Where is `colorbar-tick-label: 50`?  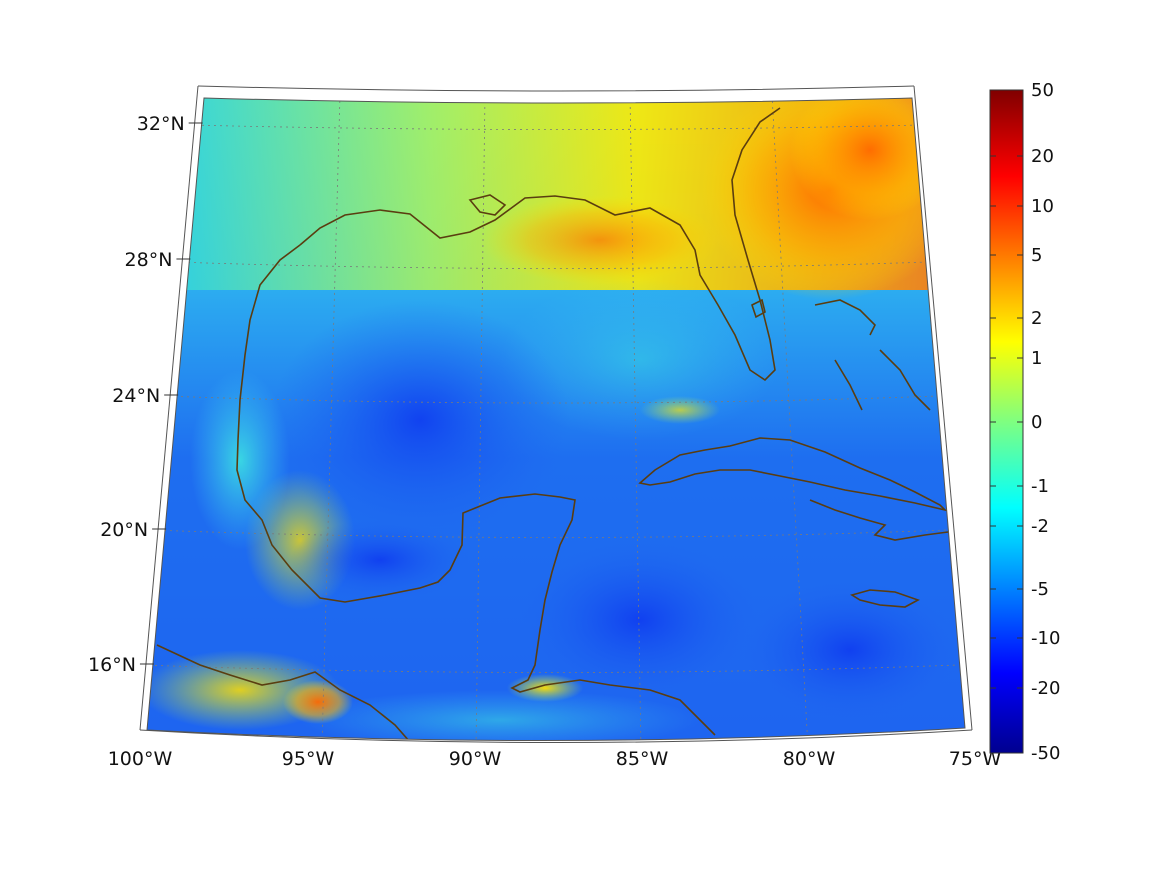 colorbar-tick-label: 50 is located at coordinates (1042, 90).